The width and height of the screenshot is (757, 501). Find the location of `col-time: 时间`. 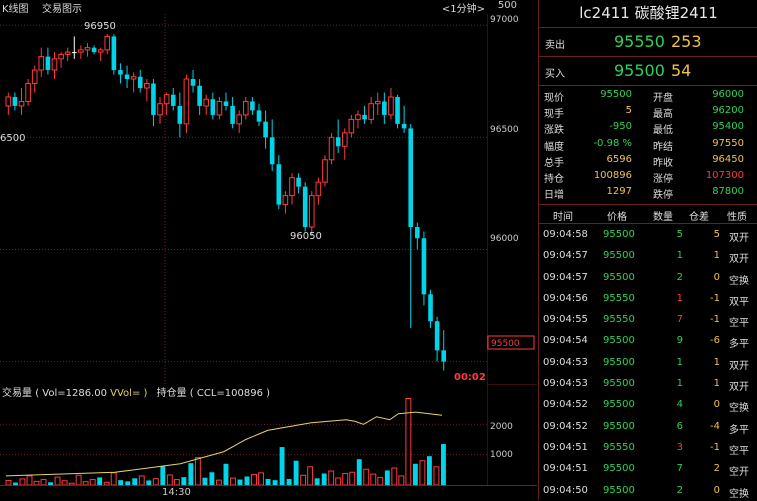

col-time: 时间 is located at coordinates (563, 217).